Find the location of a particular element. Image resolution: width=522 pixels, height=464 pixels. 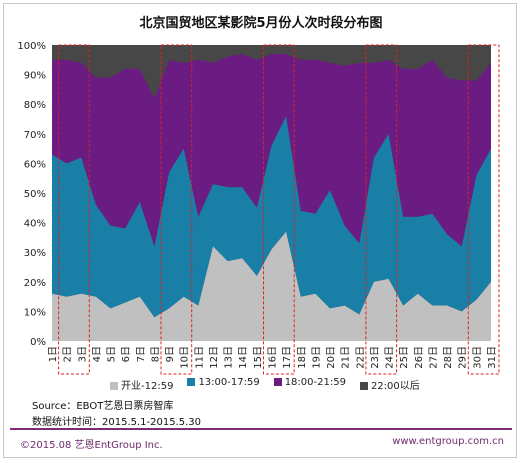

chart-title: 北京国贸地区某影院5月份人次时段分布图 is located at coordinates (261, 23).